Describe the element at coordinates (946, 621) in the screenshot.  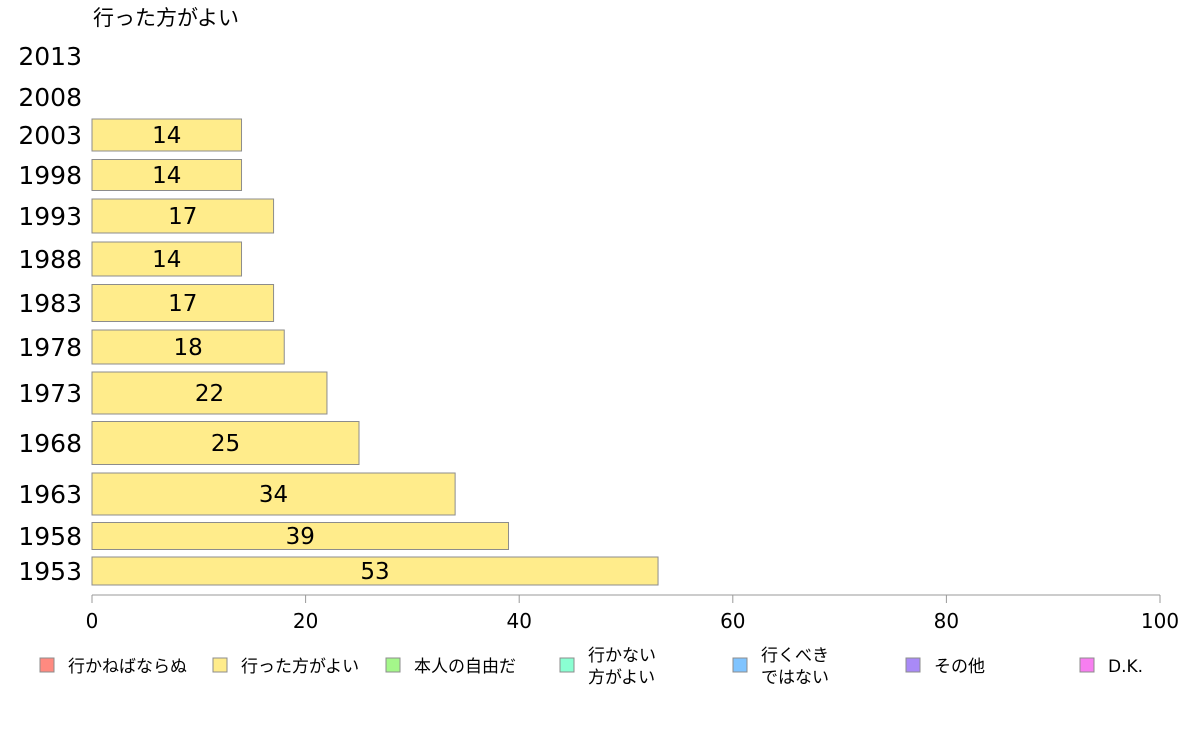
I see `x-tick-label: 80` at that location.